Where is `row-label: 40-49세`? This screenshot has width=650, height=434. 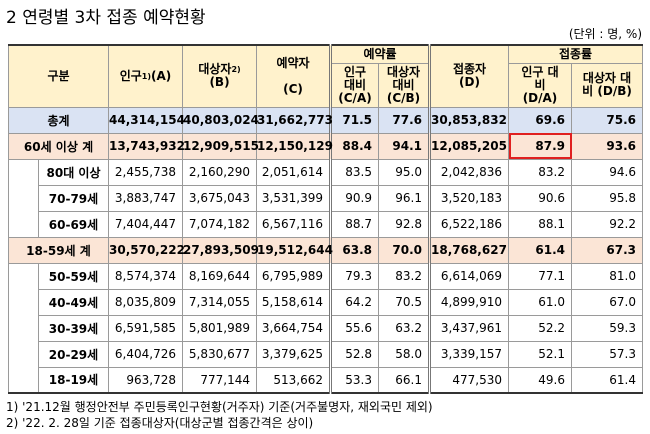
row-label: 40-49세 is located at coordinates (73, 302).